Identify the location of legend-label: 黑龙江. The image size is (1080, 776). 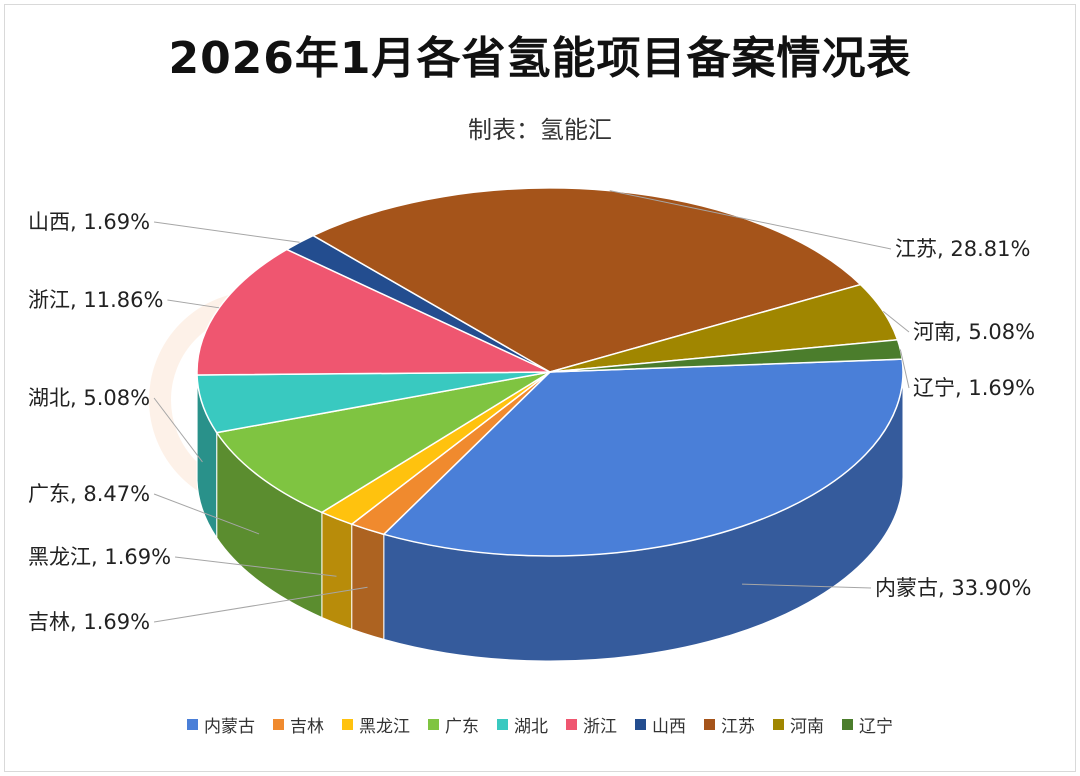
(384, 727).